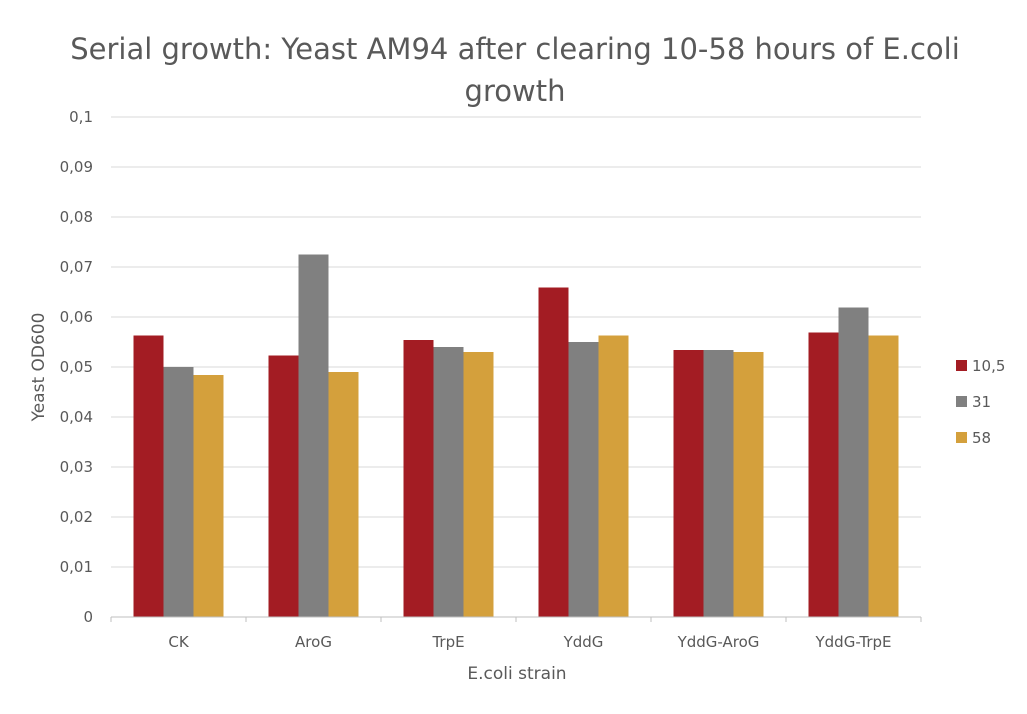 The width and height of the screenshot is (1027, 714). What do you see at coordinates (718, 642) in the screenshot?
I see `x-tick-label: YddG-AroG` at bounding box center [718, 642].